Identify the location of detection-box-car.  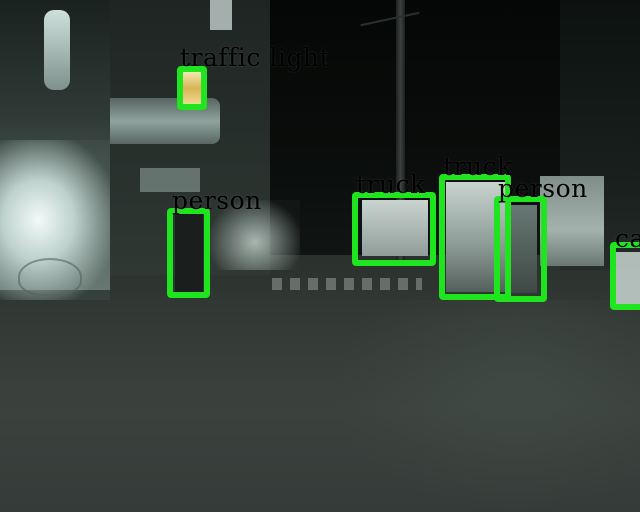
(625, 276).